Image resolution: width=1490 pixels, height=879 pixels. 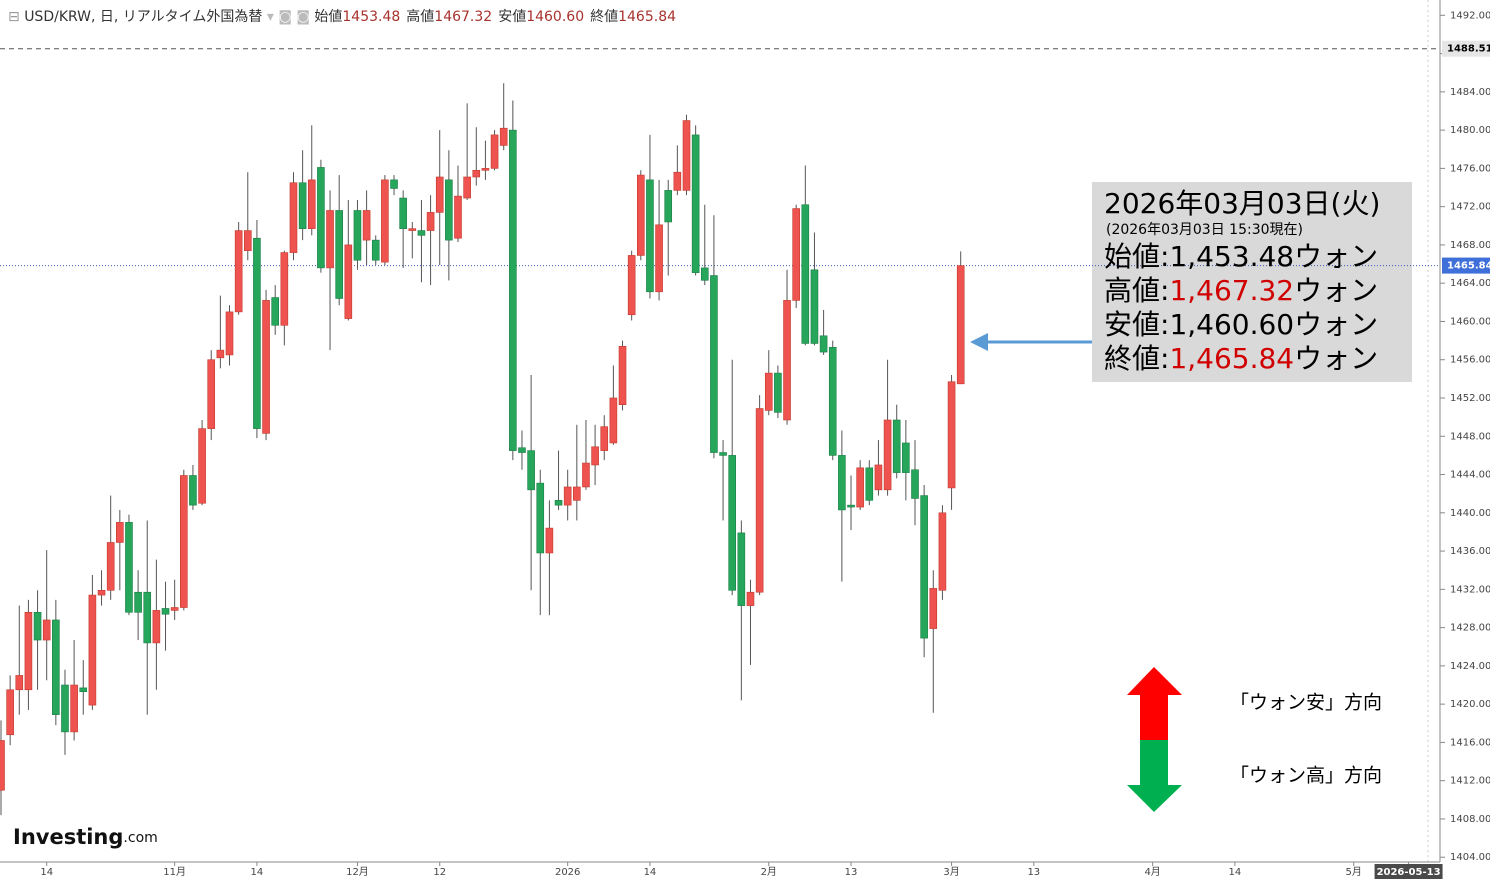 I want to click on annotation-unit: ウォン, so click(x=1336, y=256).